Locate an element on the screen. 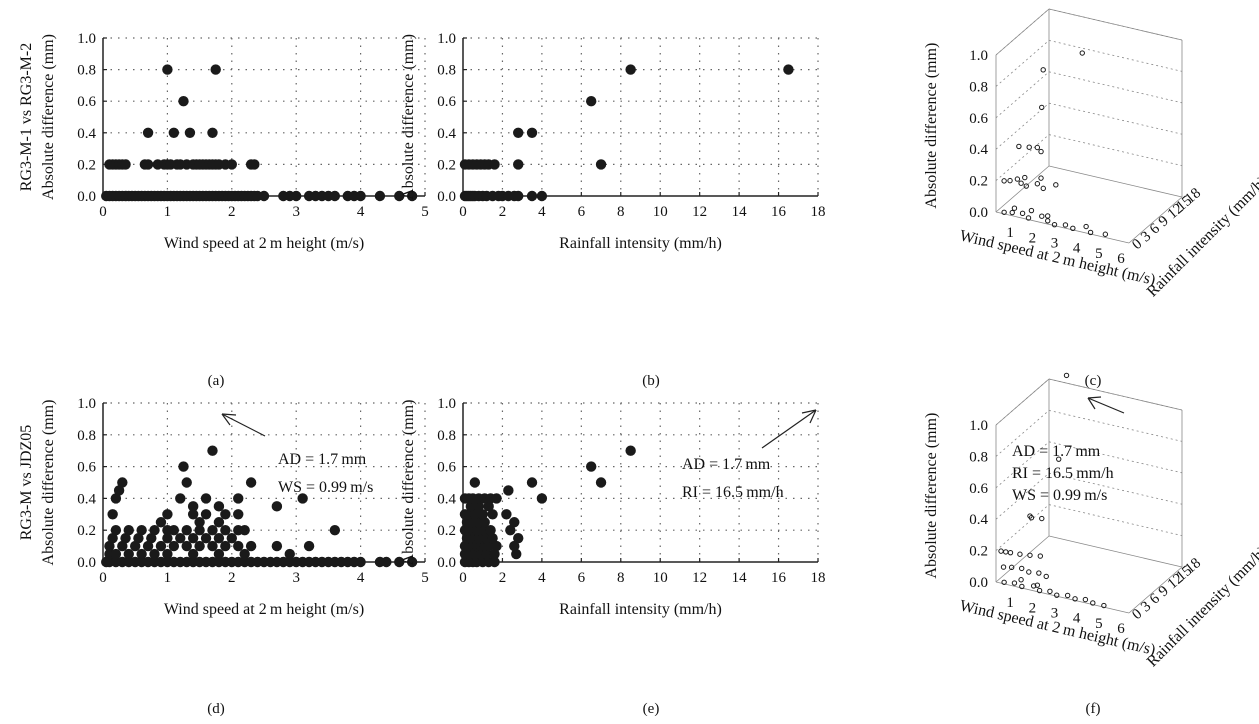  y-tick-label: 0.2 is located at coordinates (446, 165).